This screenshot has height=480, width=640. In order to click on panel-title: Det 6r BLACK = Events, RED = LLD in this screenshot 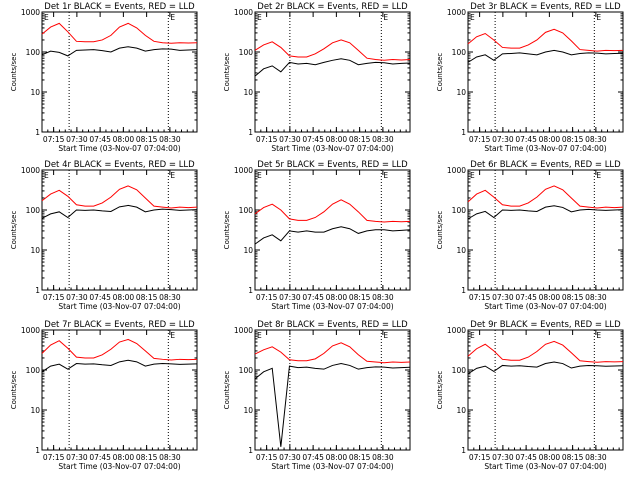, I will do `click(545, 165)`.